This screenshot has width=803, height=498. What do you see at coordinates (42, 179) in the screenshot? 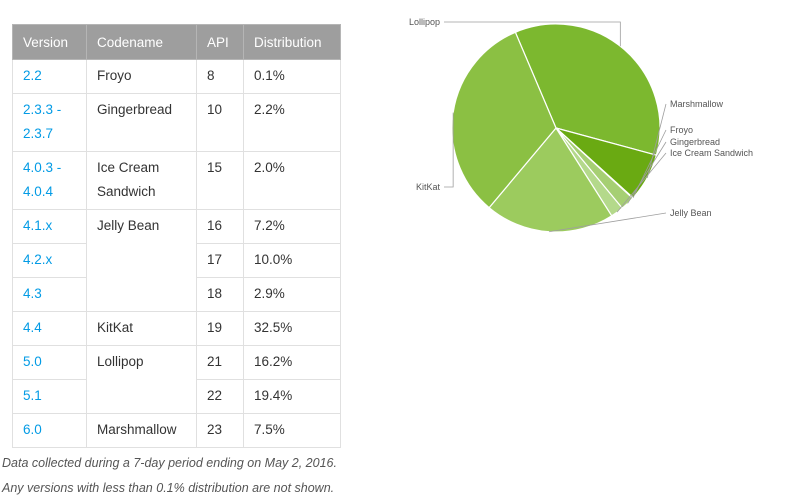
I see `version-label: 4.0.3 - 4.0.4` at bounding box center [42, 179].